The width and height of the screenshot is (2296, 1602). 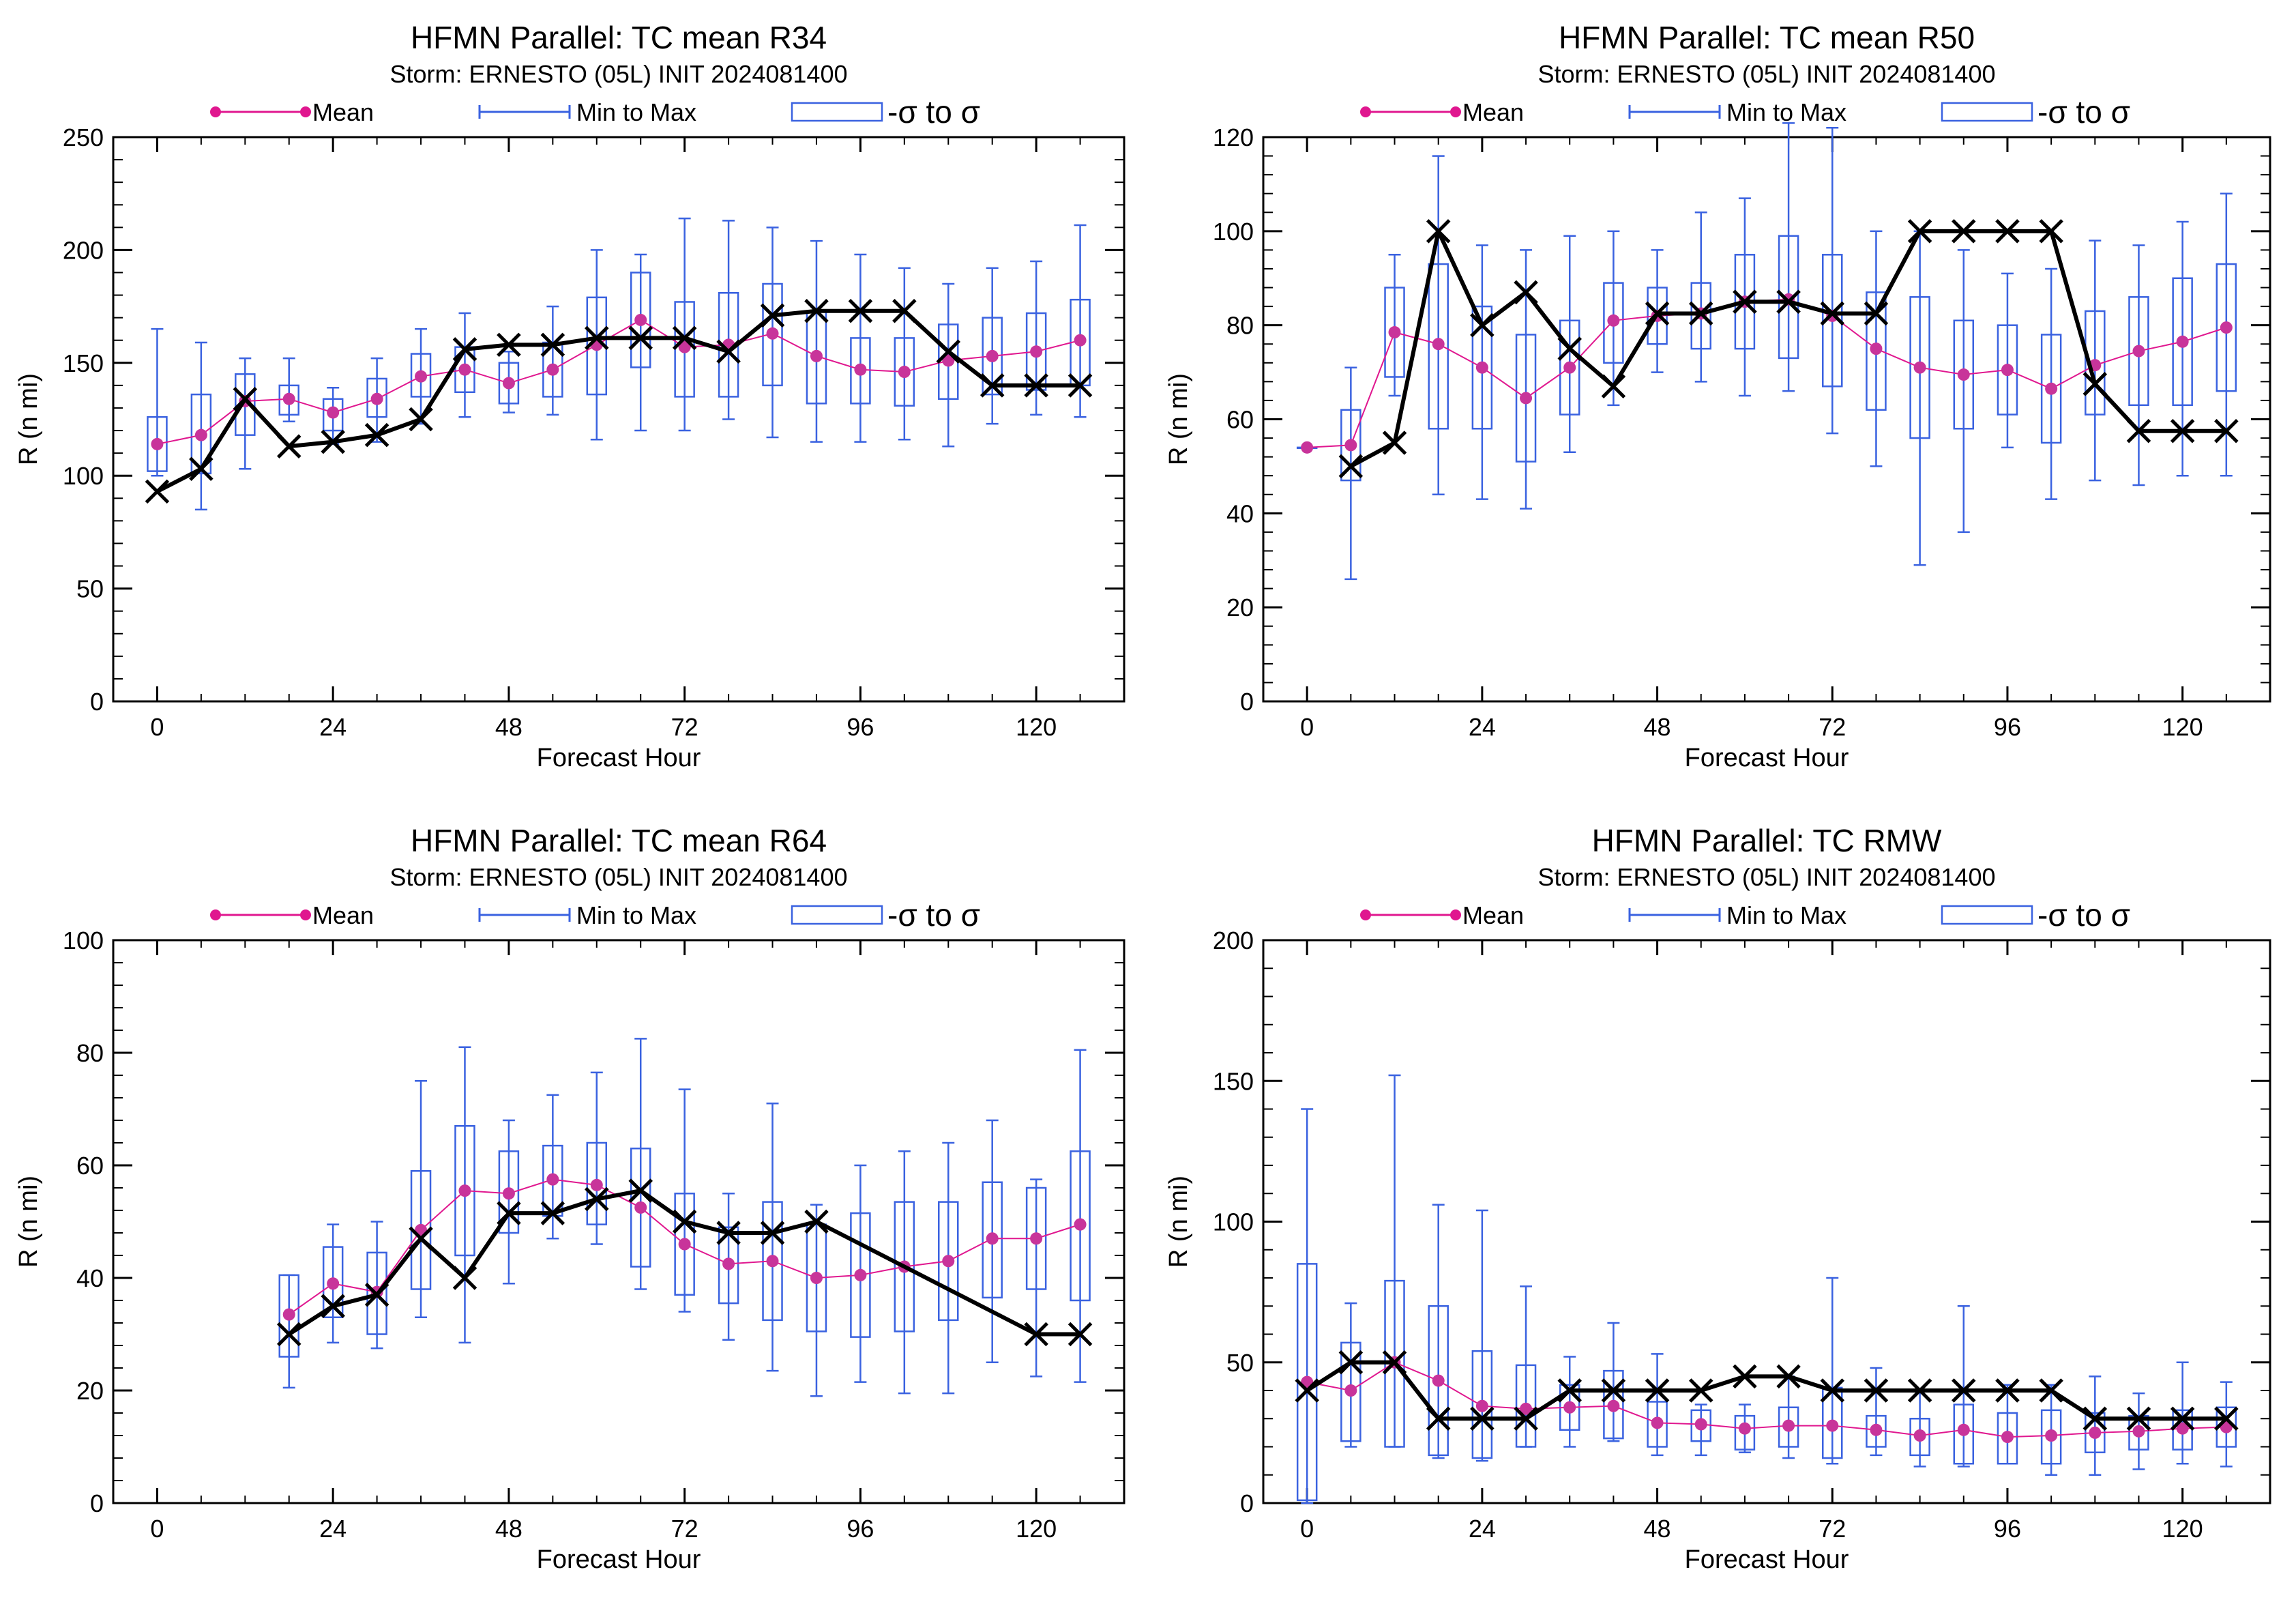 I want to click on y-axis-label: R (n mi), so click(x=28, y=419).